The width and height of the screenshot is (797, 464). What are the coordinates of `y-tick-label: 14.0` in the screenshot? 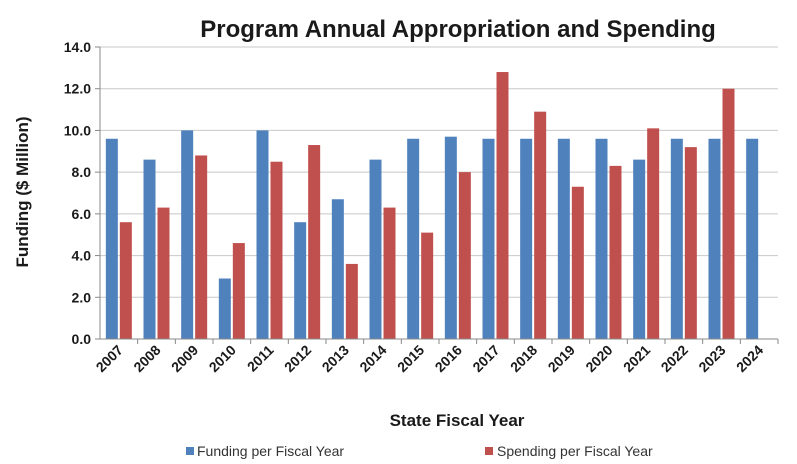 It's located at (77, 47).